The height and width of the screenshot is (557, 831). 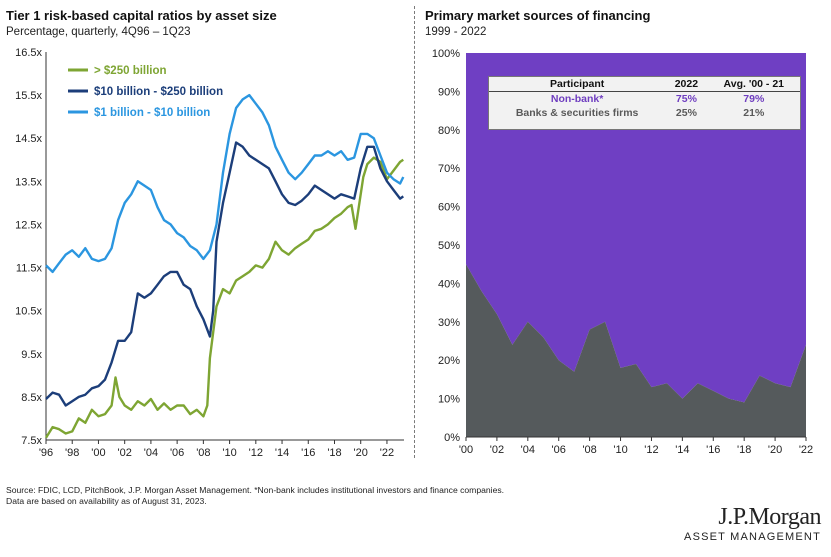 What do you see at coordinates (98, 453) in the screenshot?
I see `left-x-tick-label: '00` at bounding box center [98, 453].